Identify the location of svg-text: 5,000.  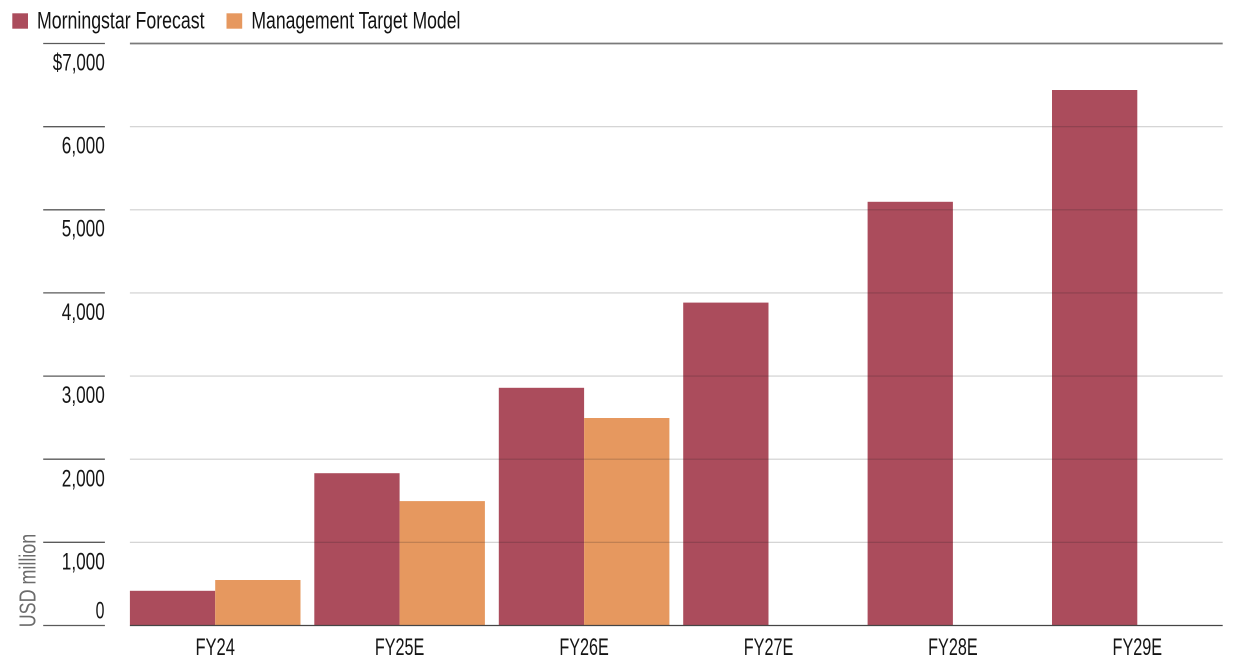
(83, 229).